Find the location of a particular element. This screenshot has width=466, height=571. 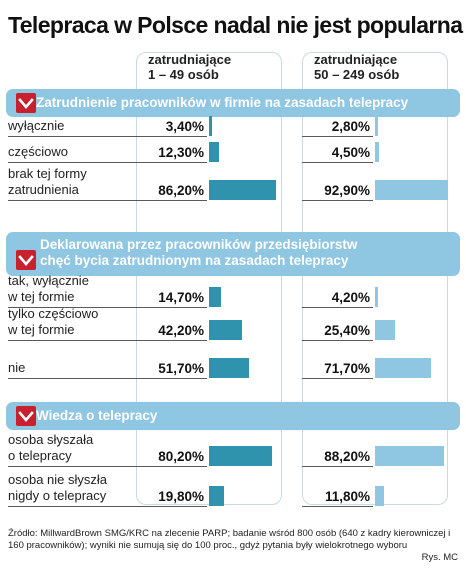

column-header-line2: 1 – 49 osób is located at coordinates (183, 74).